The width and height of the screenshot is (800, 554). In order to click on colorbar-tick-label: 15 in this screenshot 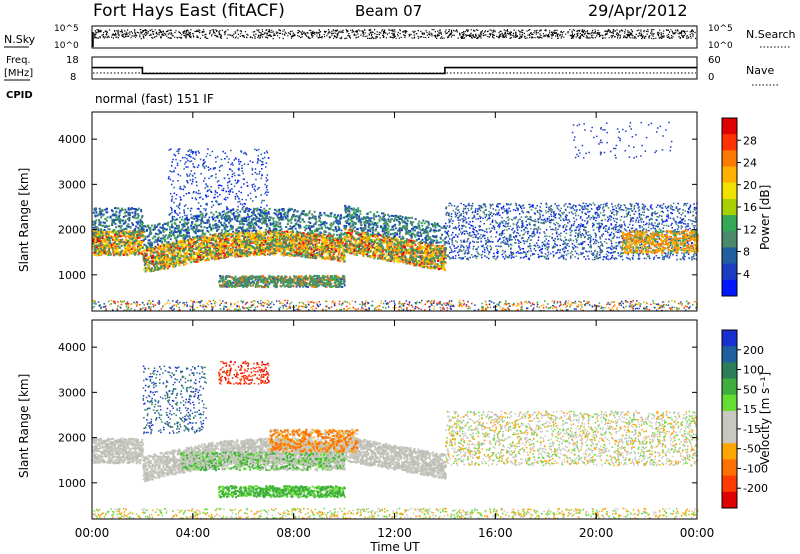, I will do `click(750, 409)`.